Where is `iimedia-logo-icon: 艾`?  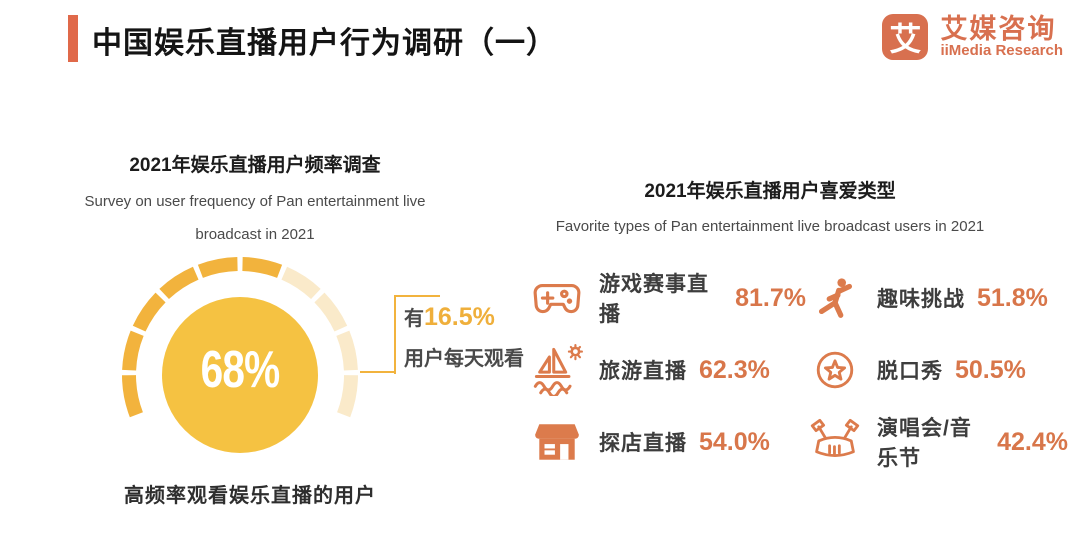 iimedia-logo-icon: 艾 is located at coordinates (905, 37).